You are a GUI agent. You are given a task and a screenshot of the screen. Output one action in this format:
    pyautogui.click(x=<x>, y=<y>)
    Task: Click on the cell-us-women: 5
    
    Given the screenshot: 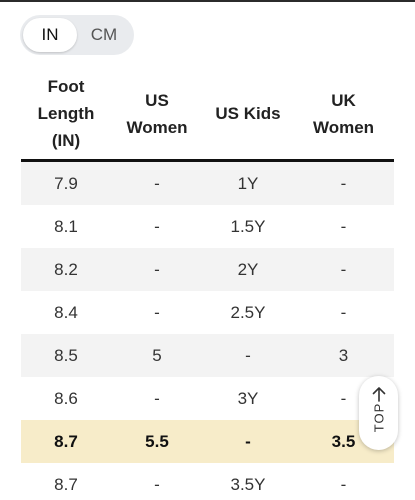 What is the action you would take?
    pyautogui.click(x=157, y=355)
    